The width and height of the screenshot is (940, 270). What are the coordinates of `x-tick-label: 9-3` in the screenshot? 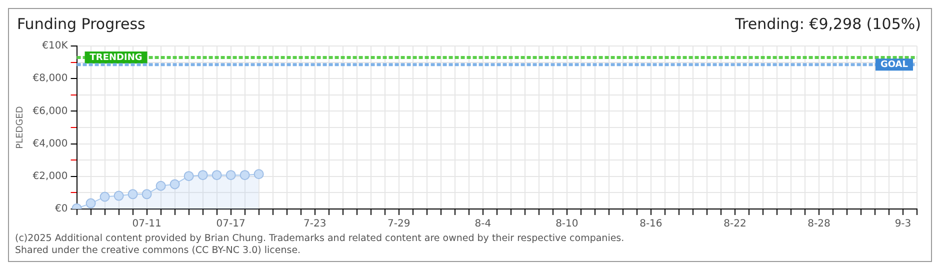 It's located at (903, 224).